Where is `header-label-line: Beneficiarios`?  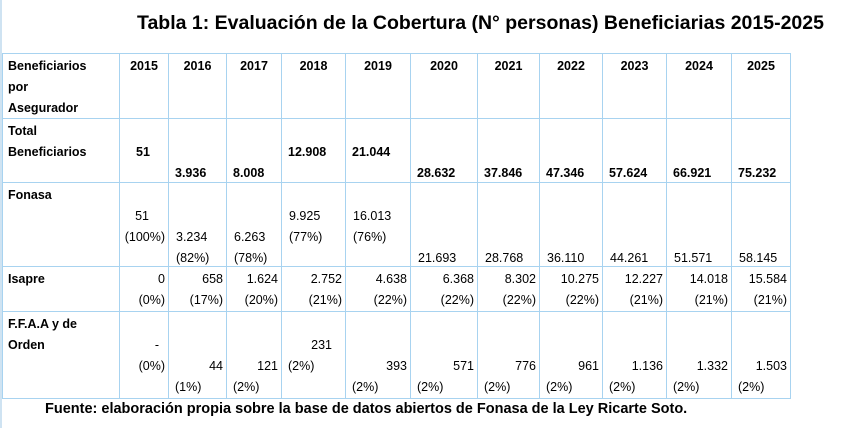 header-label-line: Beneficiarios is located at coordinates (47, 66).